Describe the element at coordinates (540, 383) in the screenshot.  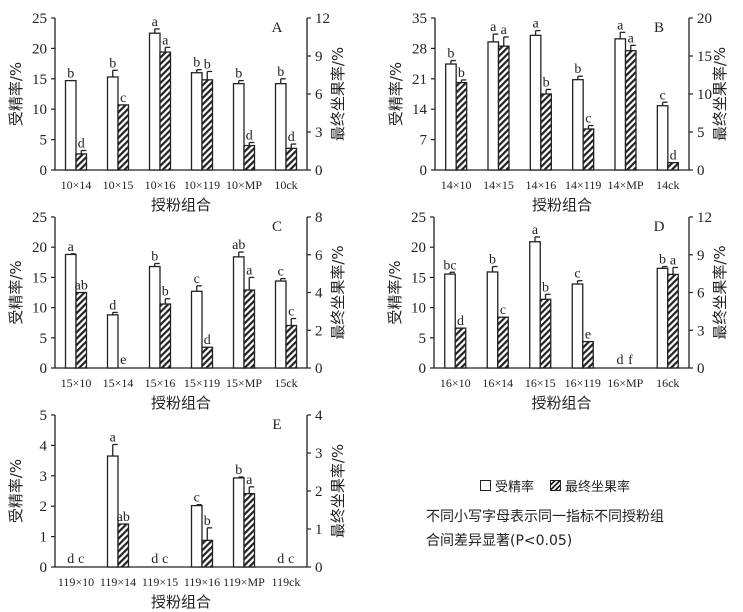
I see `x-tick-label: 16×15` at that location.